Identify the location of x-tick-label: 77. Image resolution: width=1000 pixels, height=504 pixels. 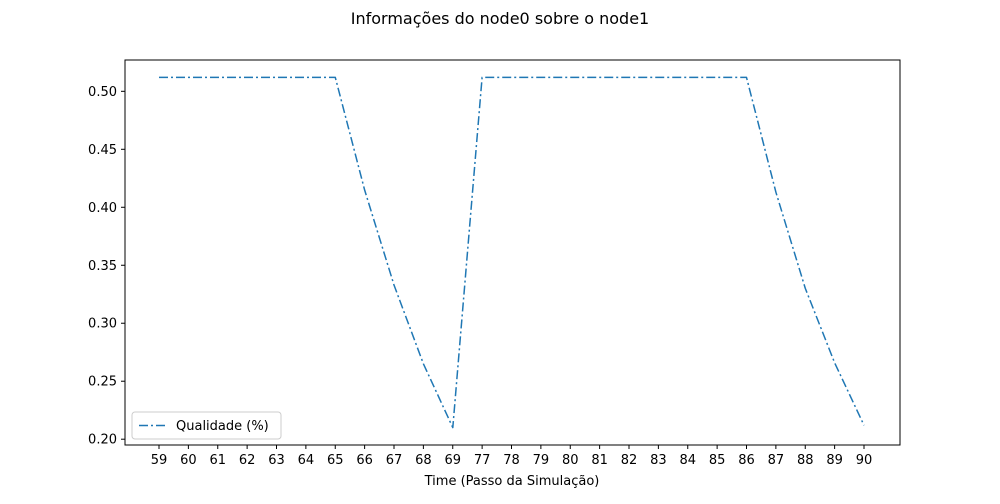
(482, 460).